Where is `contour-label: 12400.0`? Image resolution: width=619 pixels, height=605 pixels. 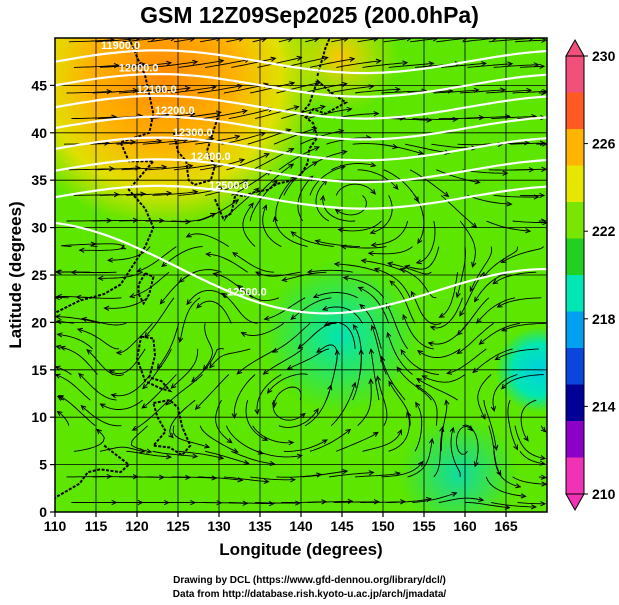 contour-label: 12400.0 is located at coordinates (211, 157).